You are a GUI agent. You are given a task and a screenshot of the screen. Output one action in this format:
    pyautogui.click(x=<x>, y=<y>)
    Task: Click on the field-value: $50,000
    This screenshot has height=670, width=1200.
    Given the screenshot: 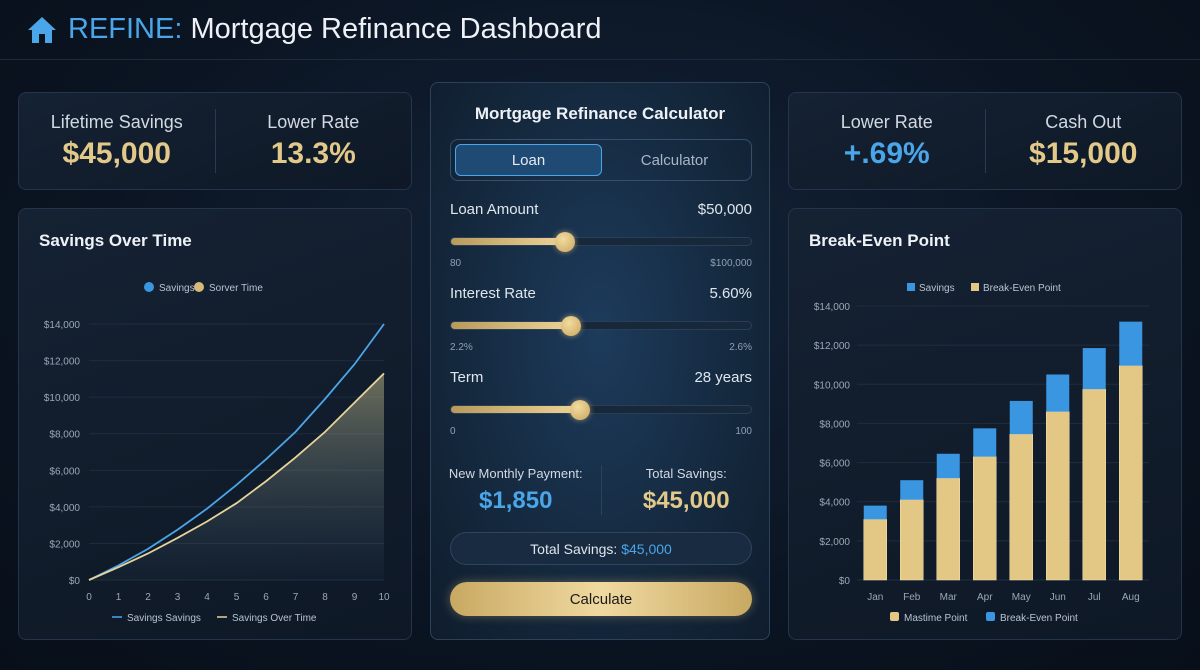 What is the action you would take?
    pyautogui.click(x=724, y=209)
    